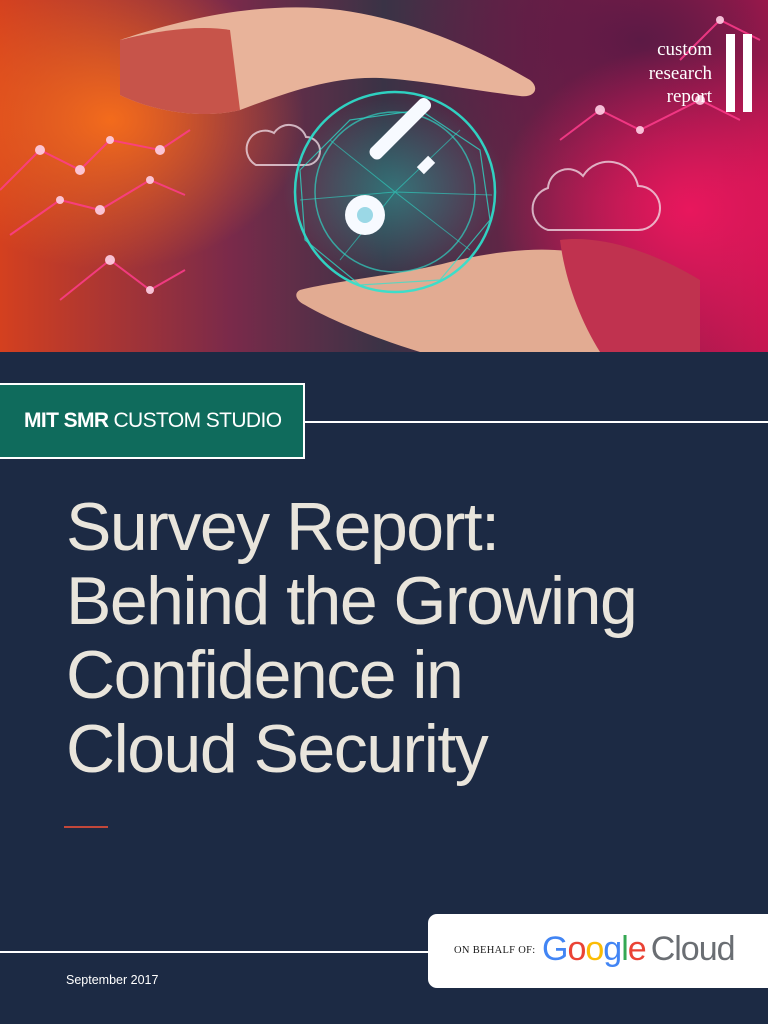 This screenshot has height=1024, width=768. I want to click on report-type-line: custom, so click(684, 49).